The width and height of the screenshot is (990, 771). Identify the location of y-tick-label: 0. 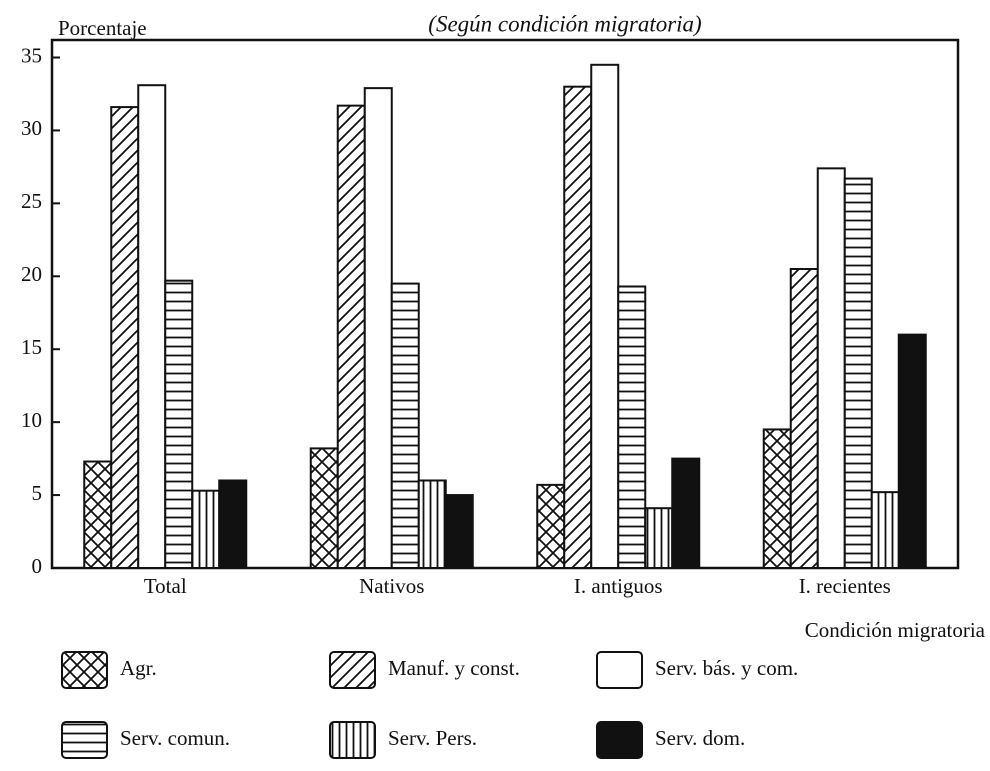
(37, 566).